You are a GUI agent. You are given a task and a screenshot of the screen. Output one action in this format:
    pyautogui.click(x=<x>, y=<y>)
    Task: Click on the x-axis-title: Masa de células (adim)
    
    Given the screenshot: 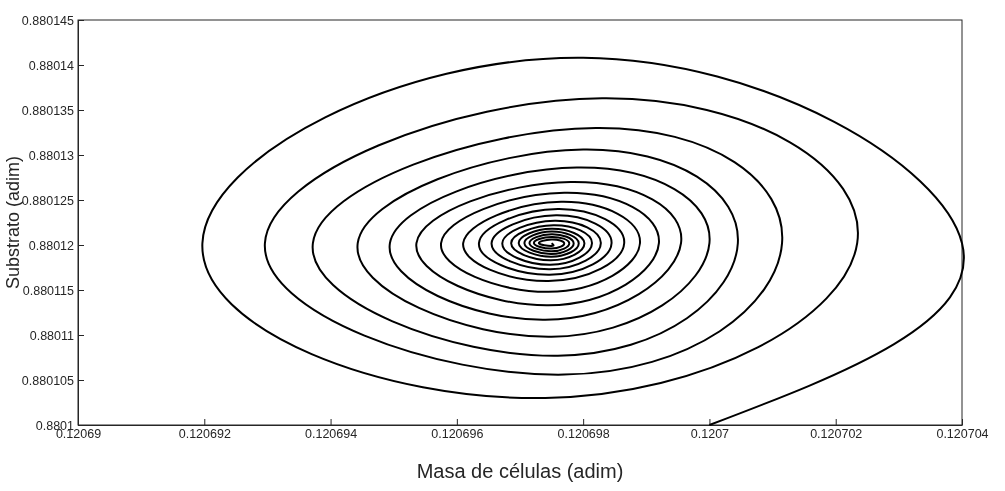 What is the action you would take?
    pyautogui.click(x=520, y=471)
    